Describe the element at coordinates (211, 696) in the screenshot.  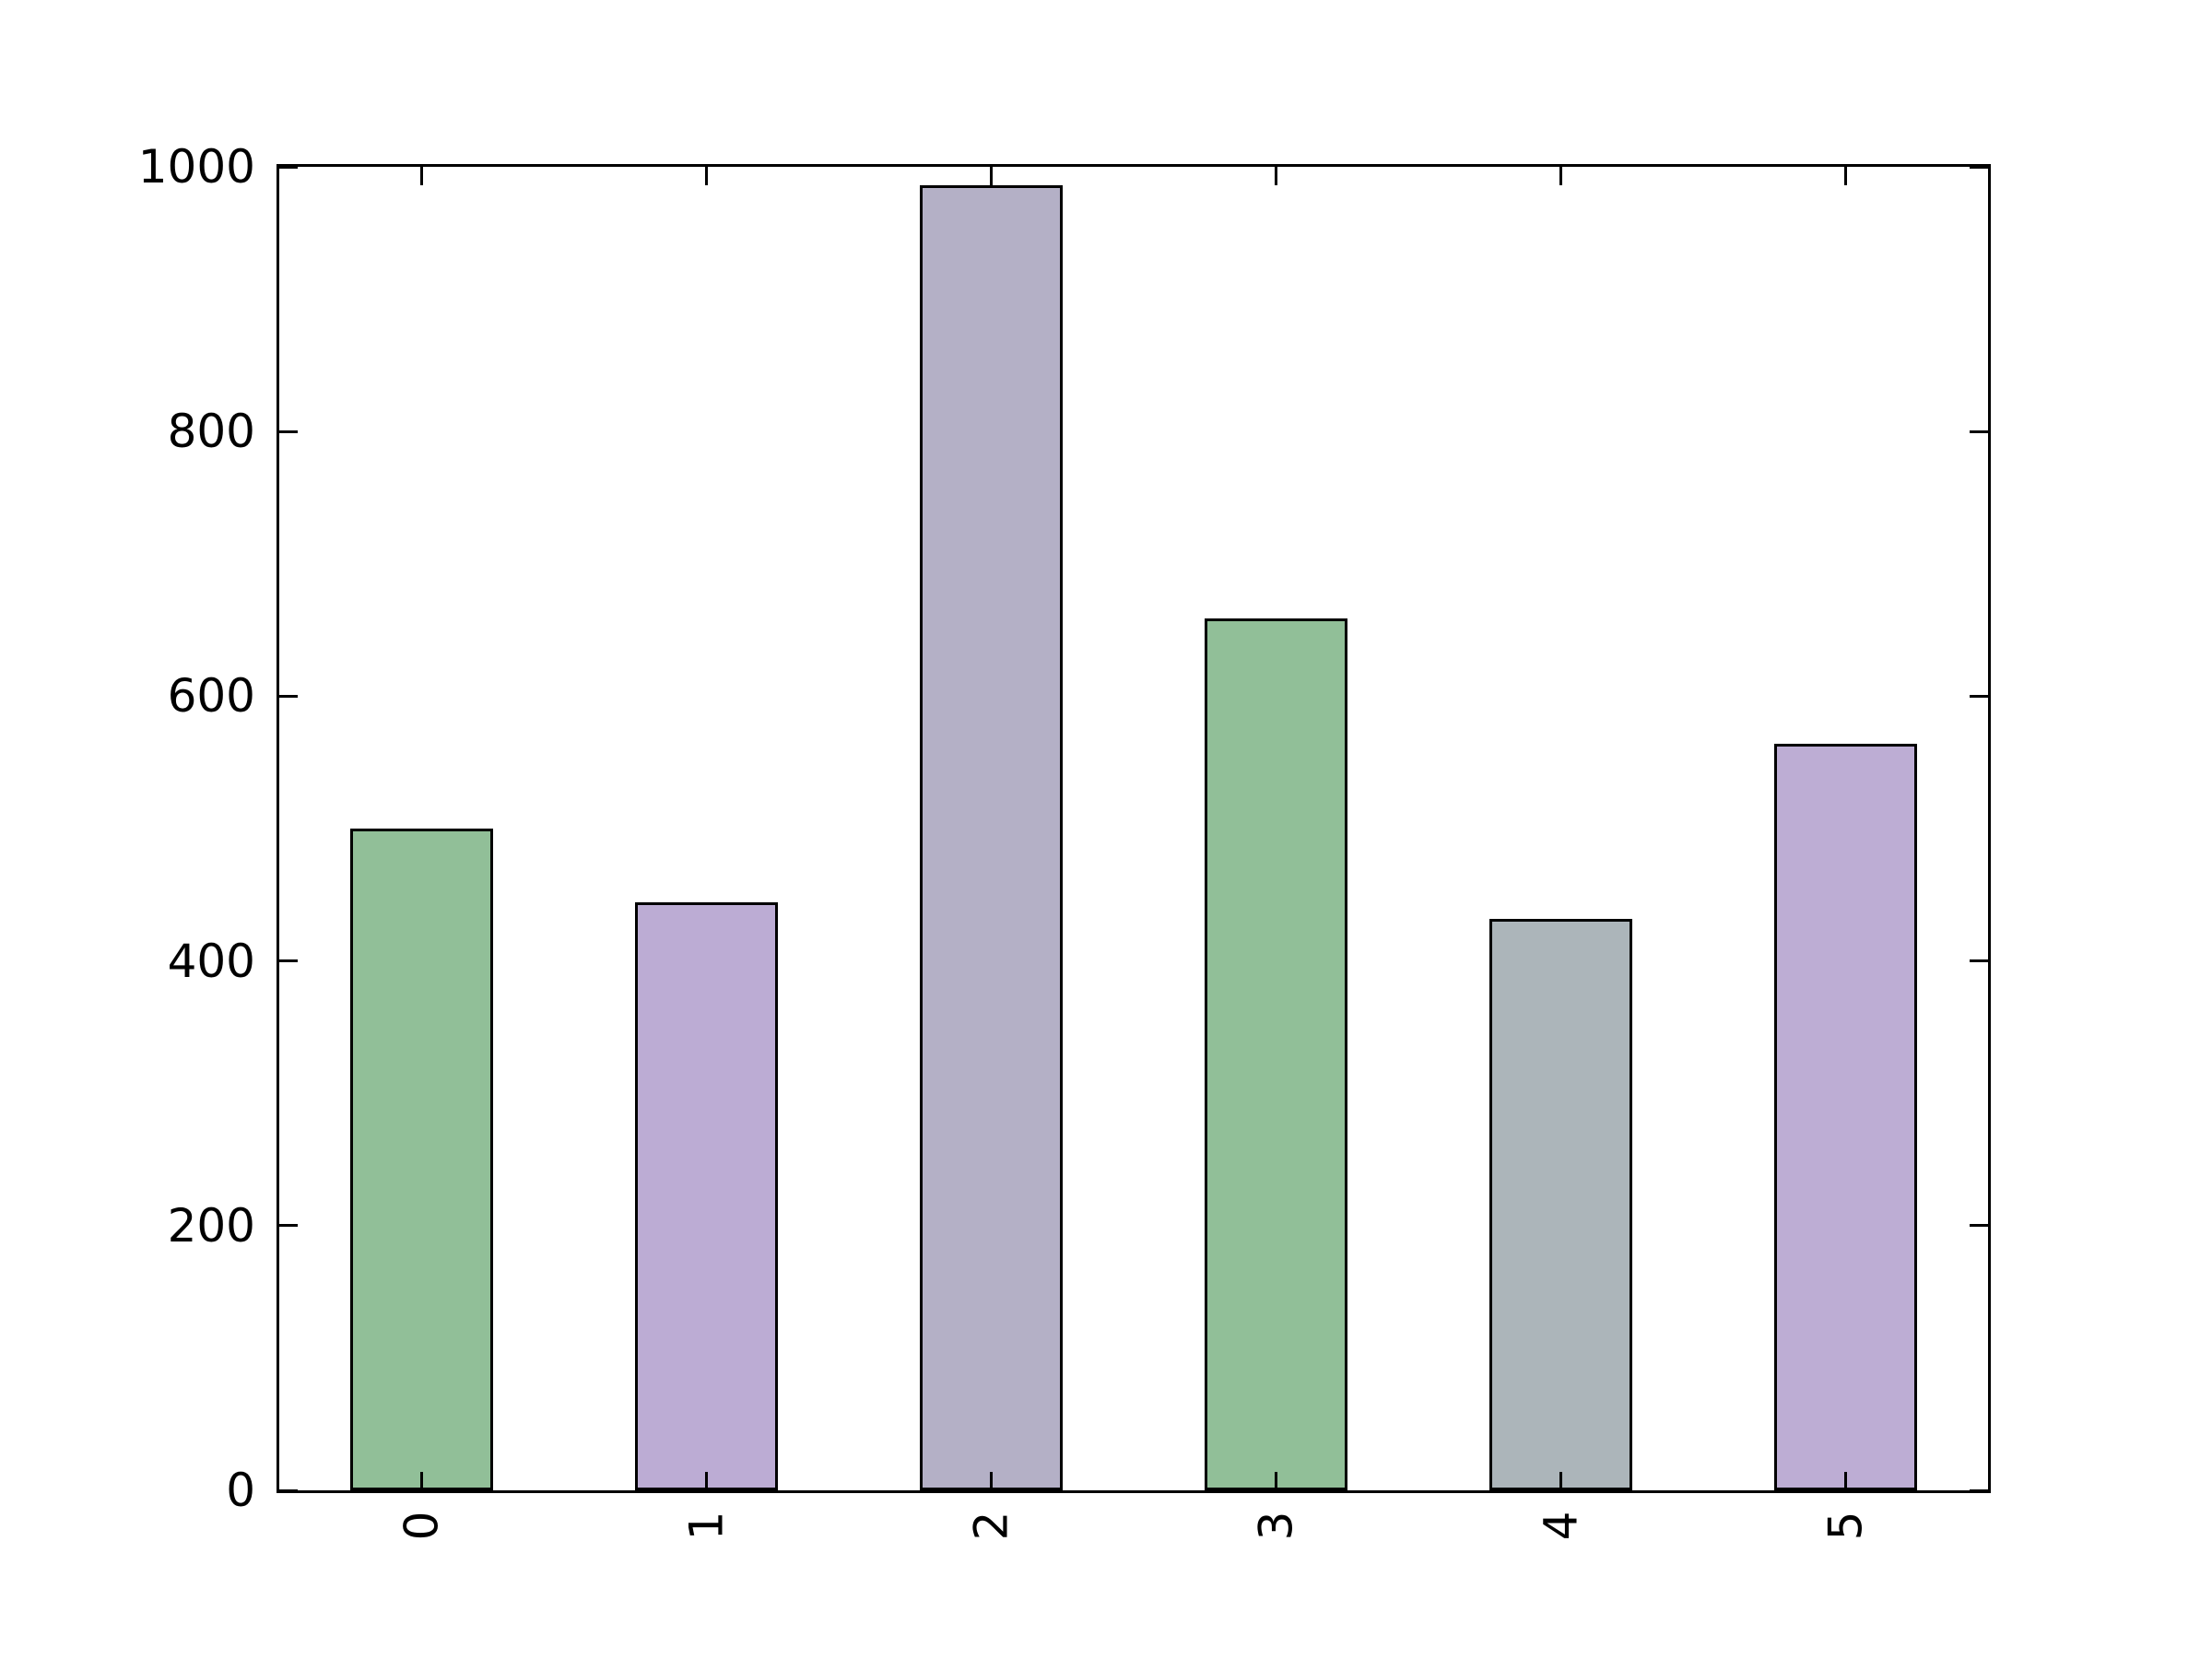
I see `y-tick-label: 600` at that location.